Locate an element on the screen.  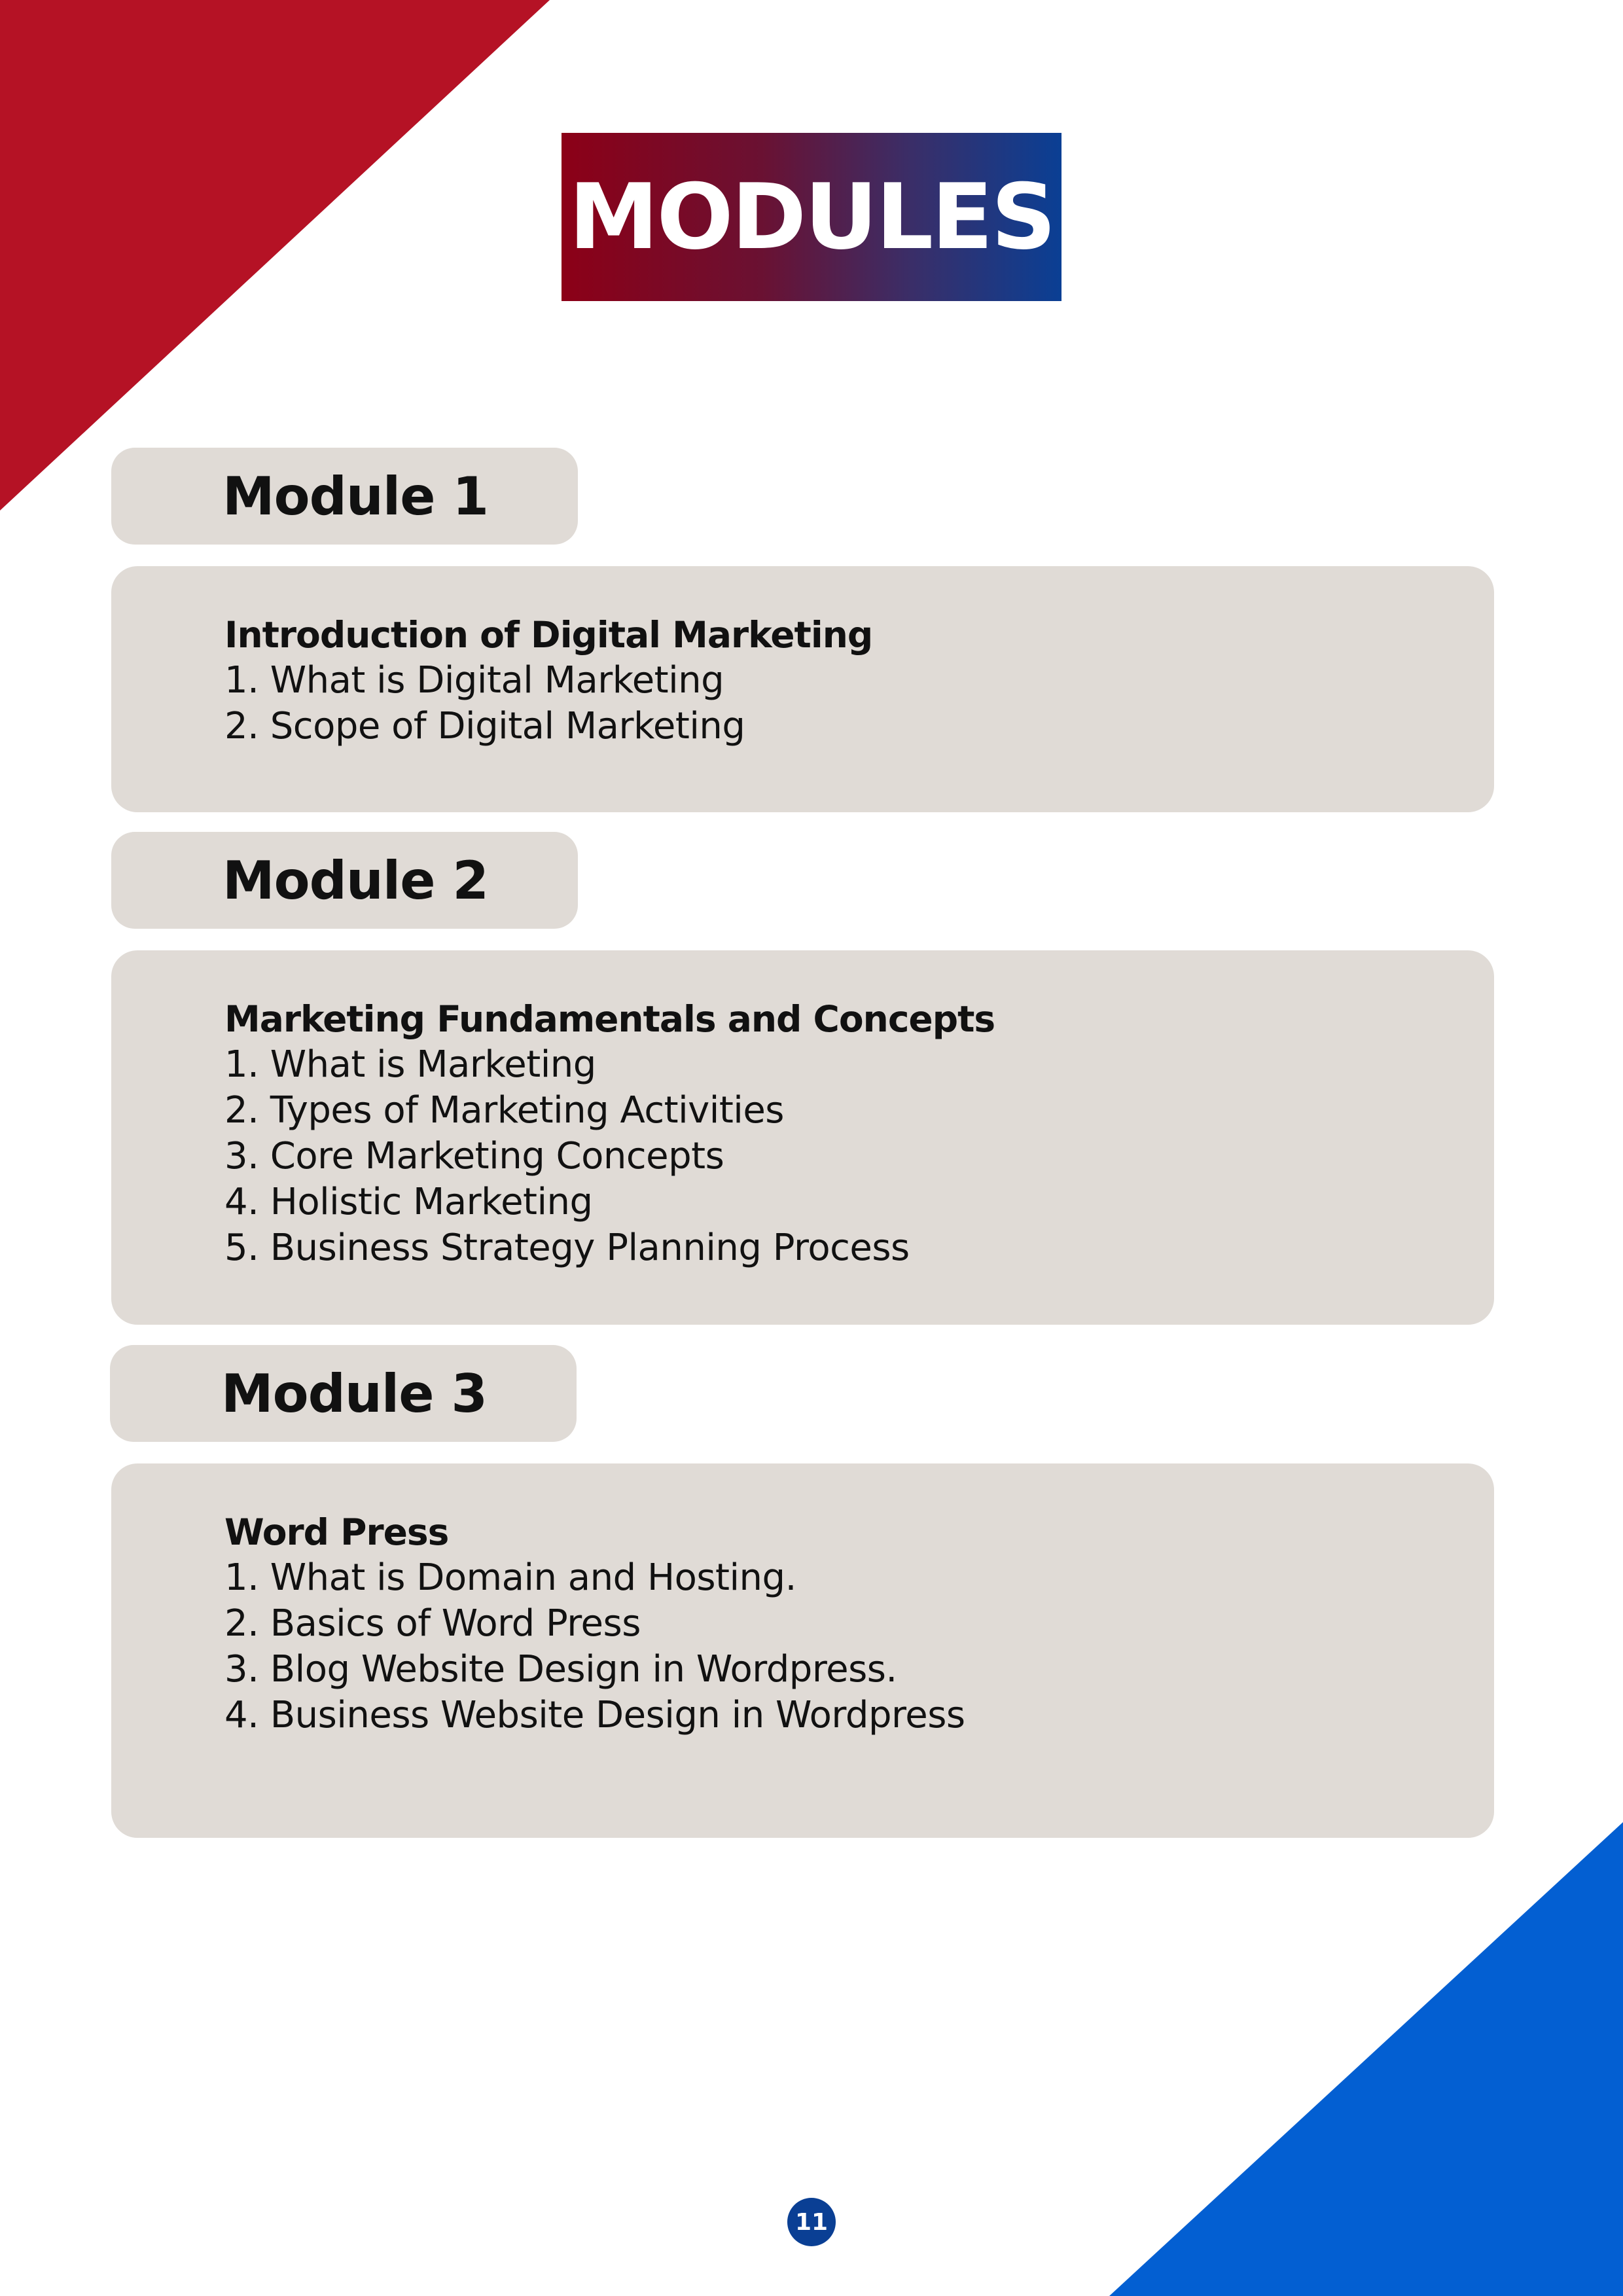
list-item: 2. Basics of Word Press is located at coordinates (433, 1623).